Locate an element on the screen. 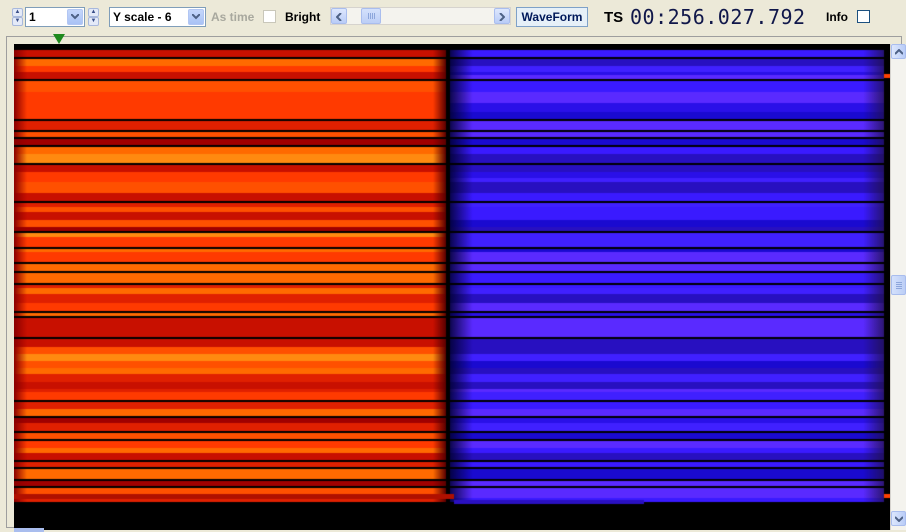  triangle-down-icon is located at coordinates (59, 39).